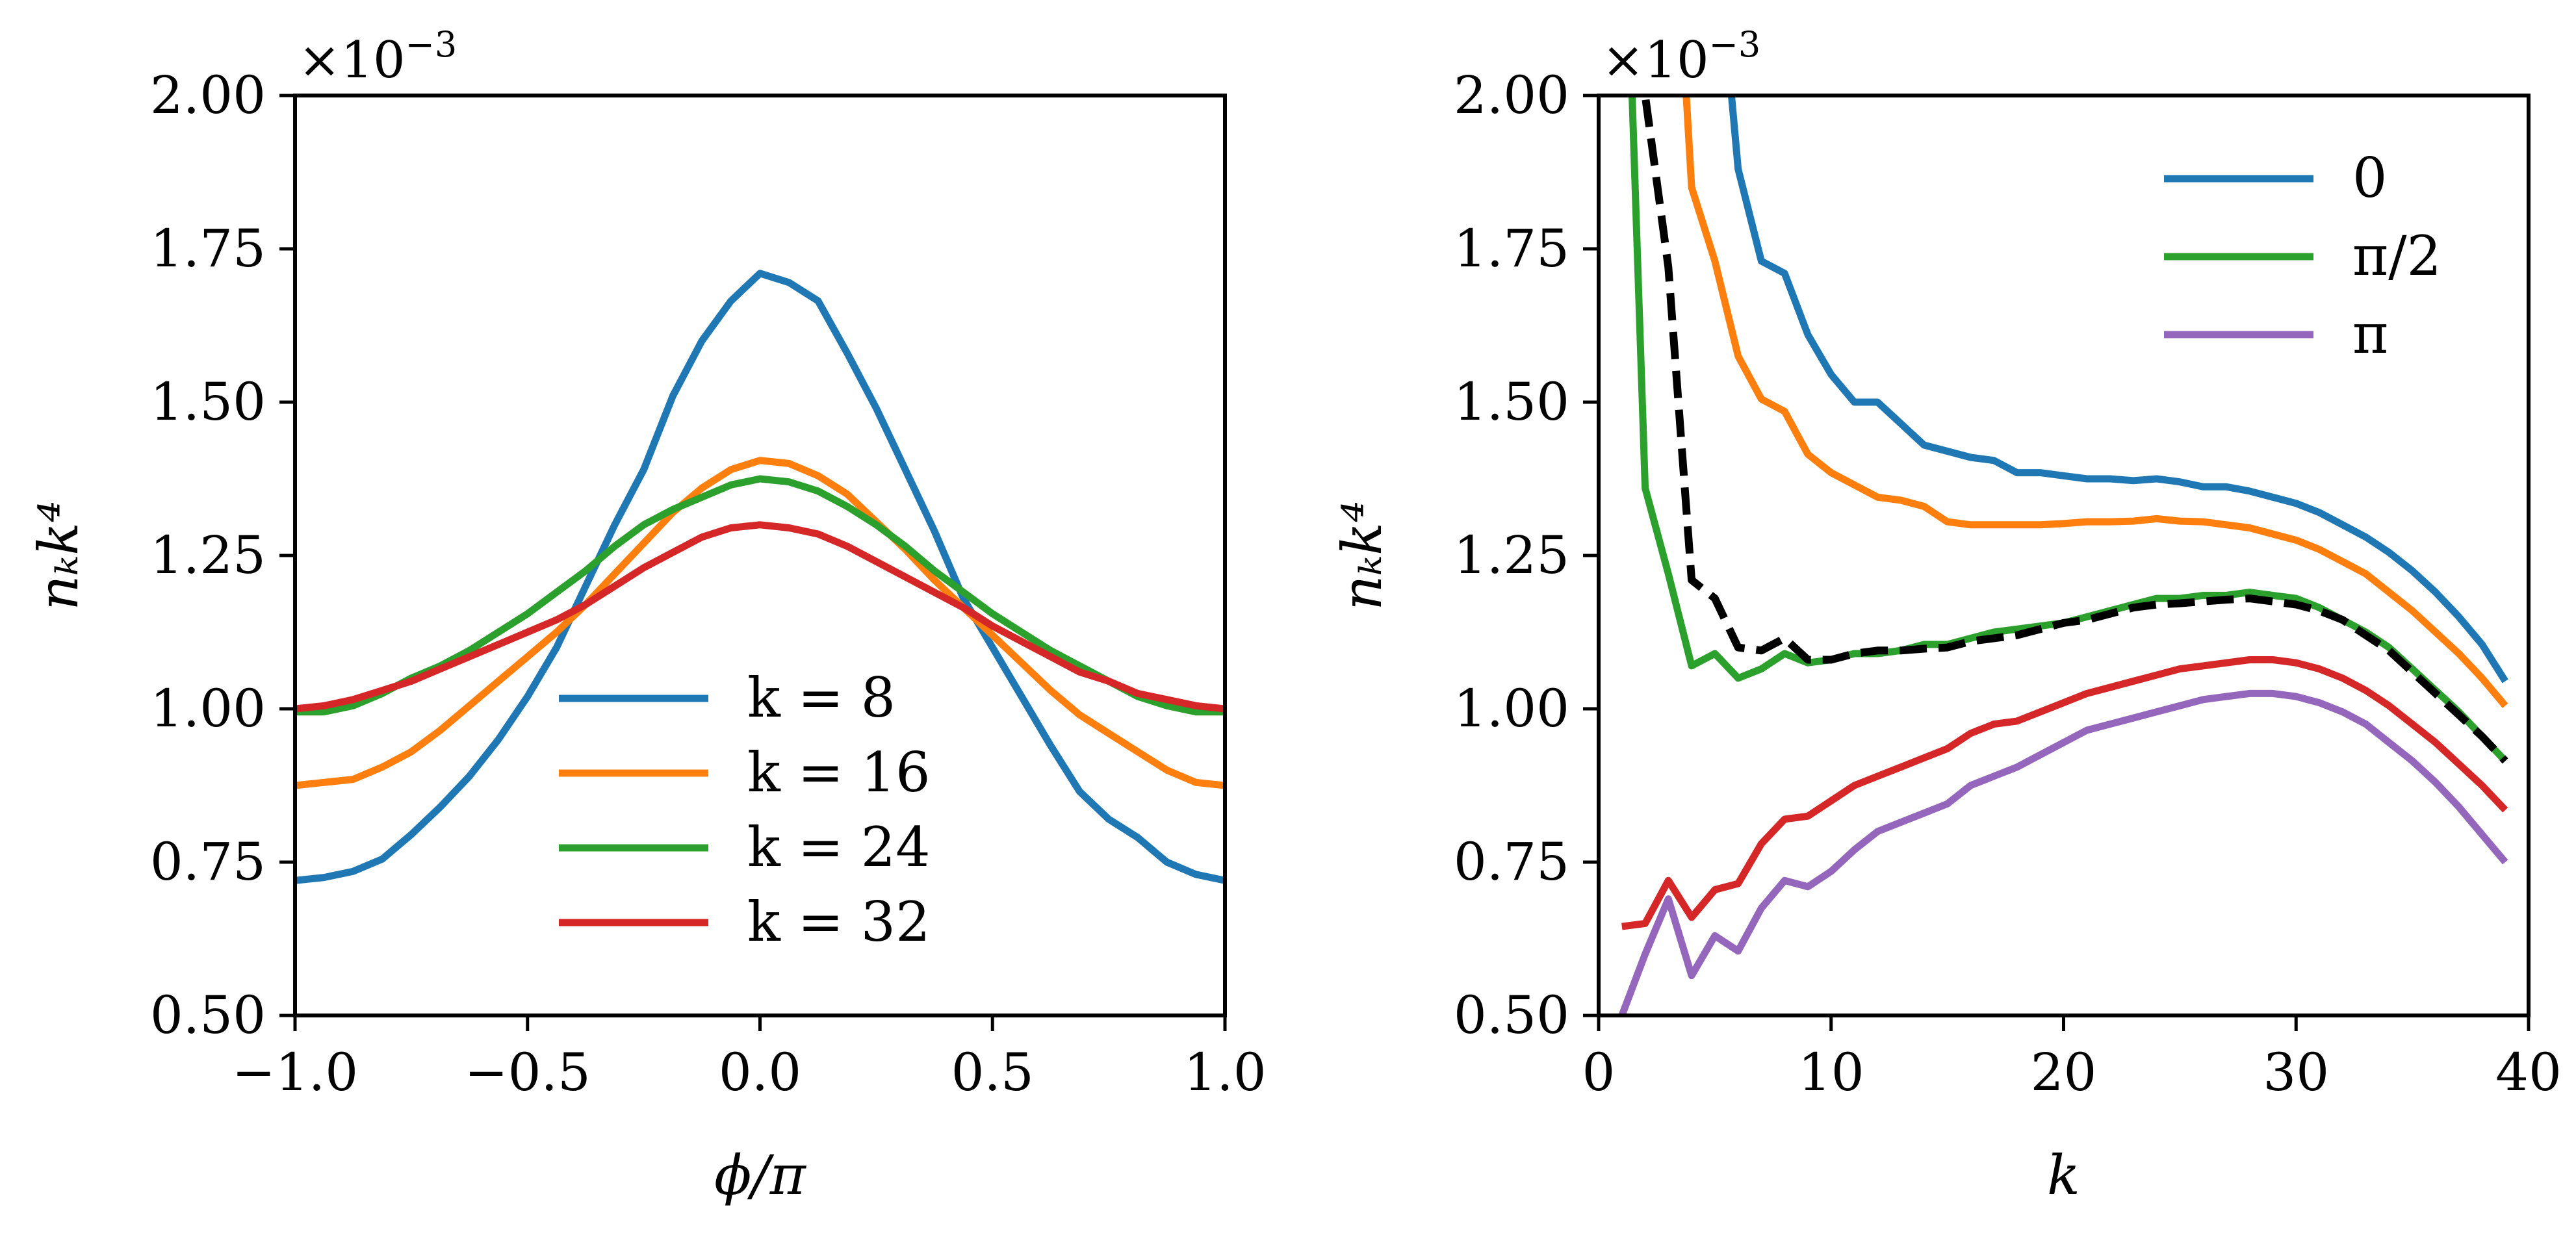  I want to click on x-axis-label: ϕ/π, so click(761, 1175).